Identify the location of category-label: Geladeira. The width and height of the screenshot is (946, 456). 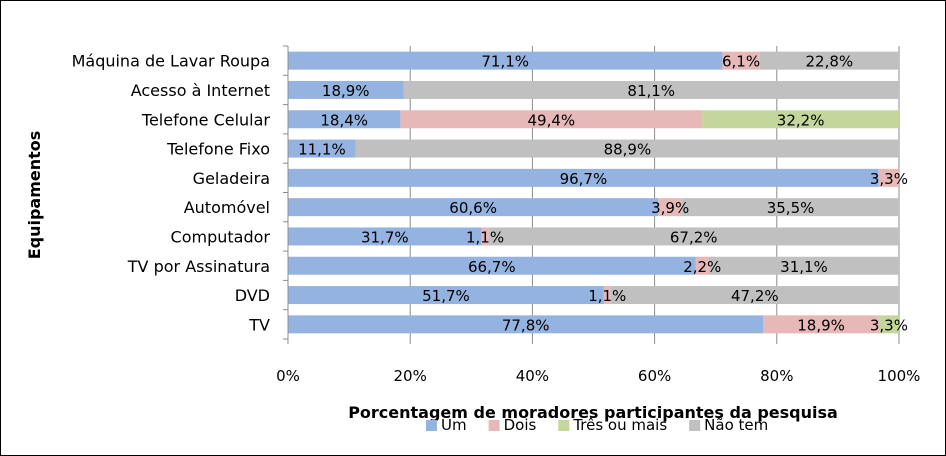
(231, 178).